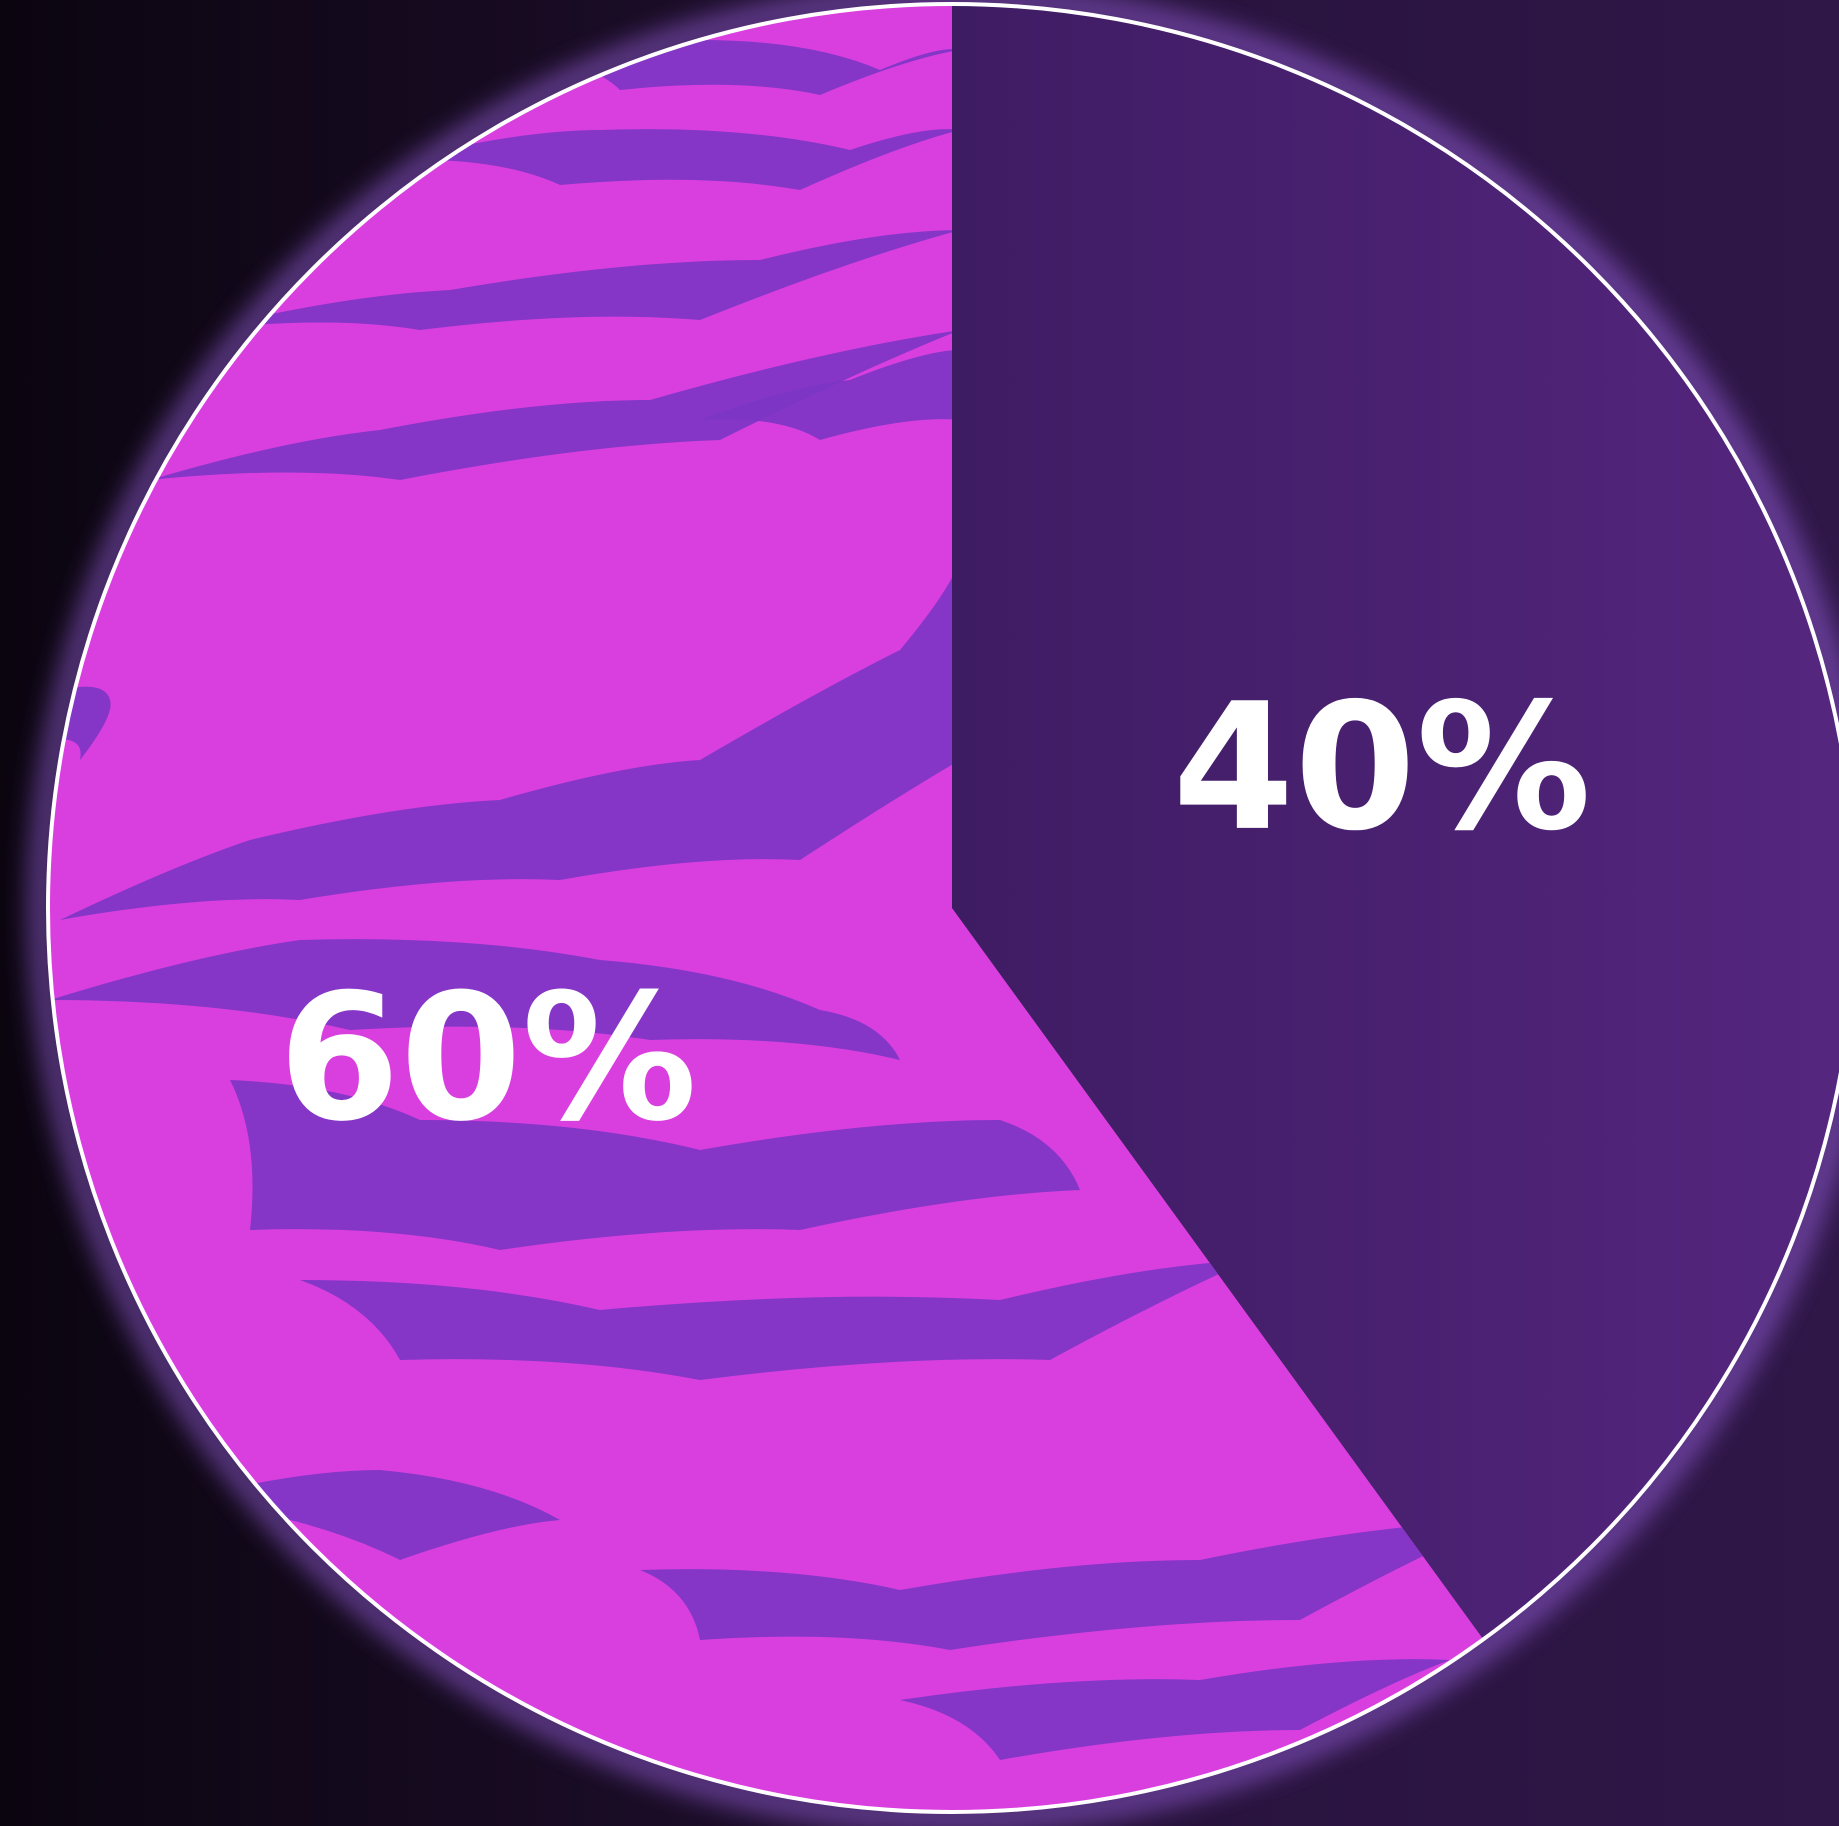  Describe the element at coordinates (1381, 768) in the screenshot. I see `slice-label-40: 40%` at that location.